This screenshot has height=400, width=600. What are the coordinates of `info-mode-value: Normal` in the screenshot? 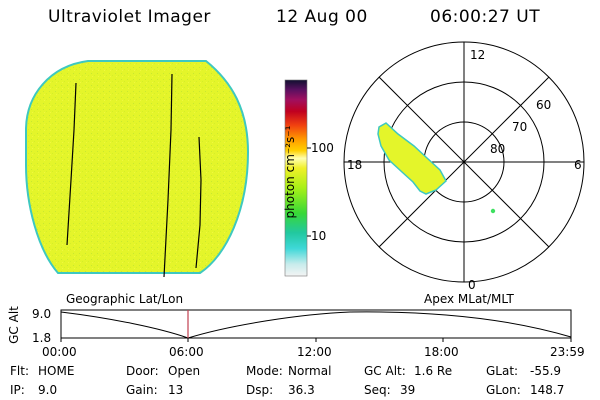 It's located at (310, 371).